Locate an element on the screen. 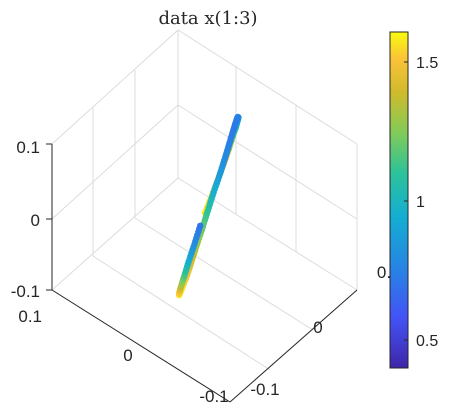 The image size is (470, 415). chart-title: data x(1:3) is located at coordinates (207, 18).